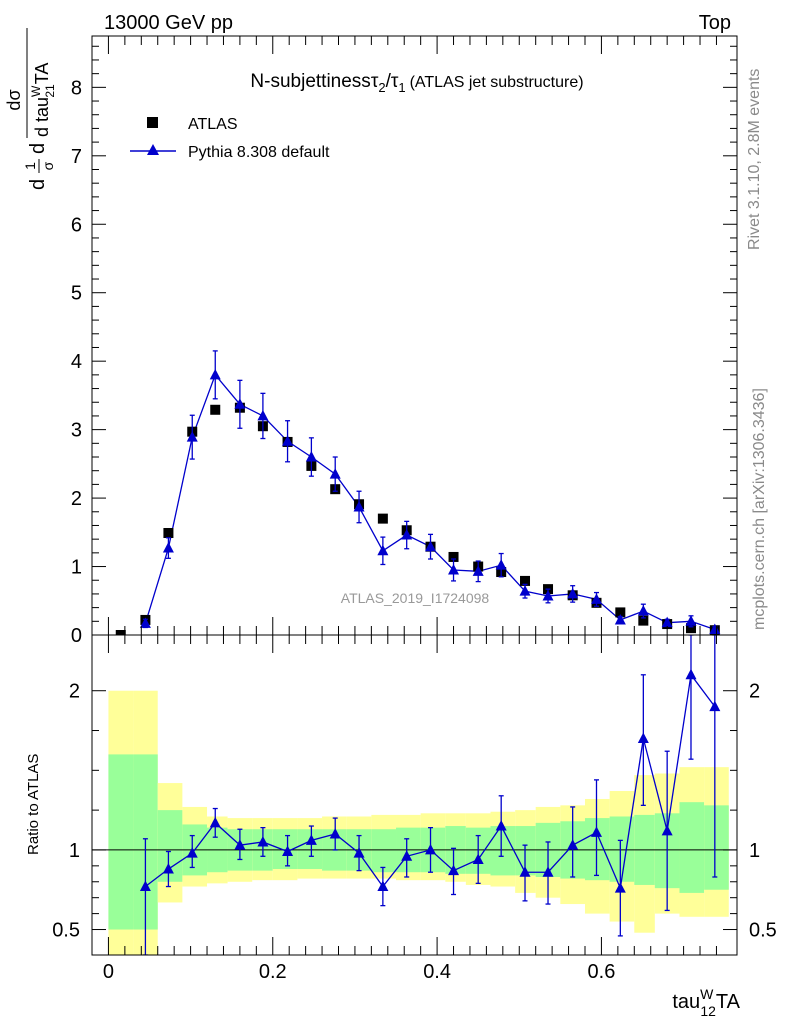 The height and width of the screenshot is (1024, 786). What do you see at coordinates (38, 148) in the screenshot?
I see `ylabel-d-right: d` at bounding box center [38, 148].